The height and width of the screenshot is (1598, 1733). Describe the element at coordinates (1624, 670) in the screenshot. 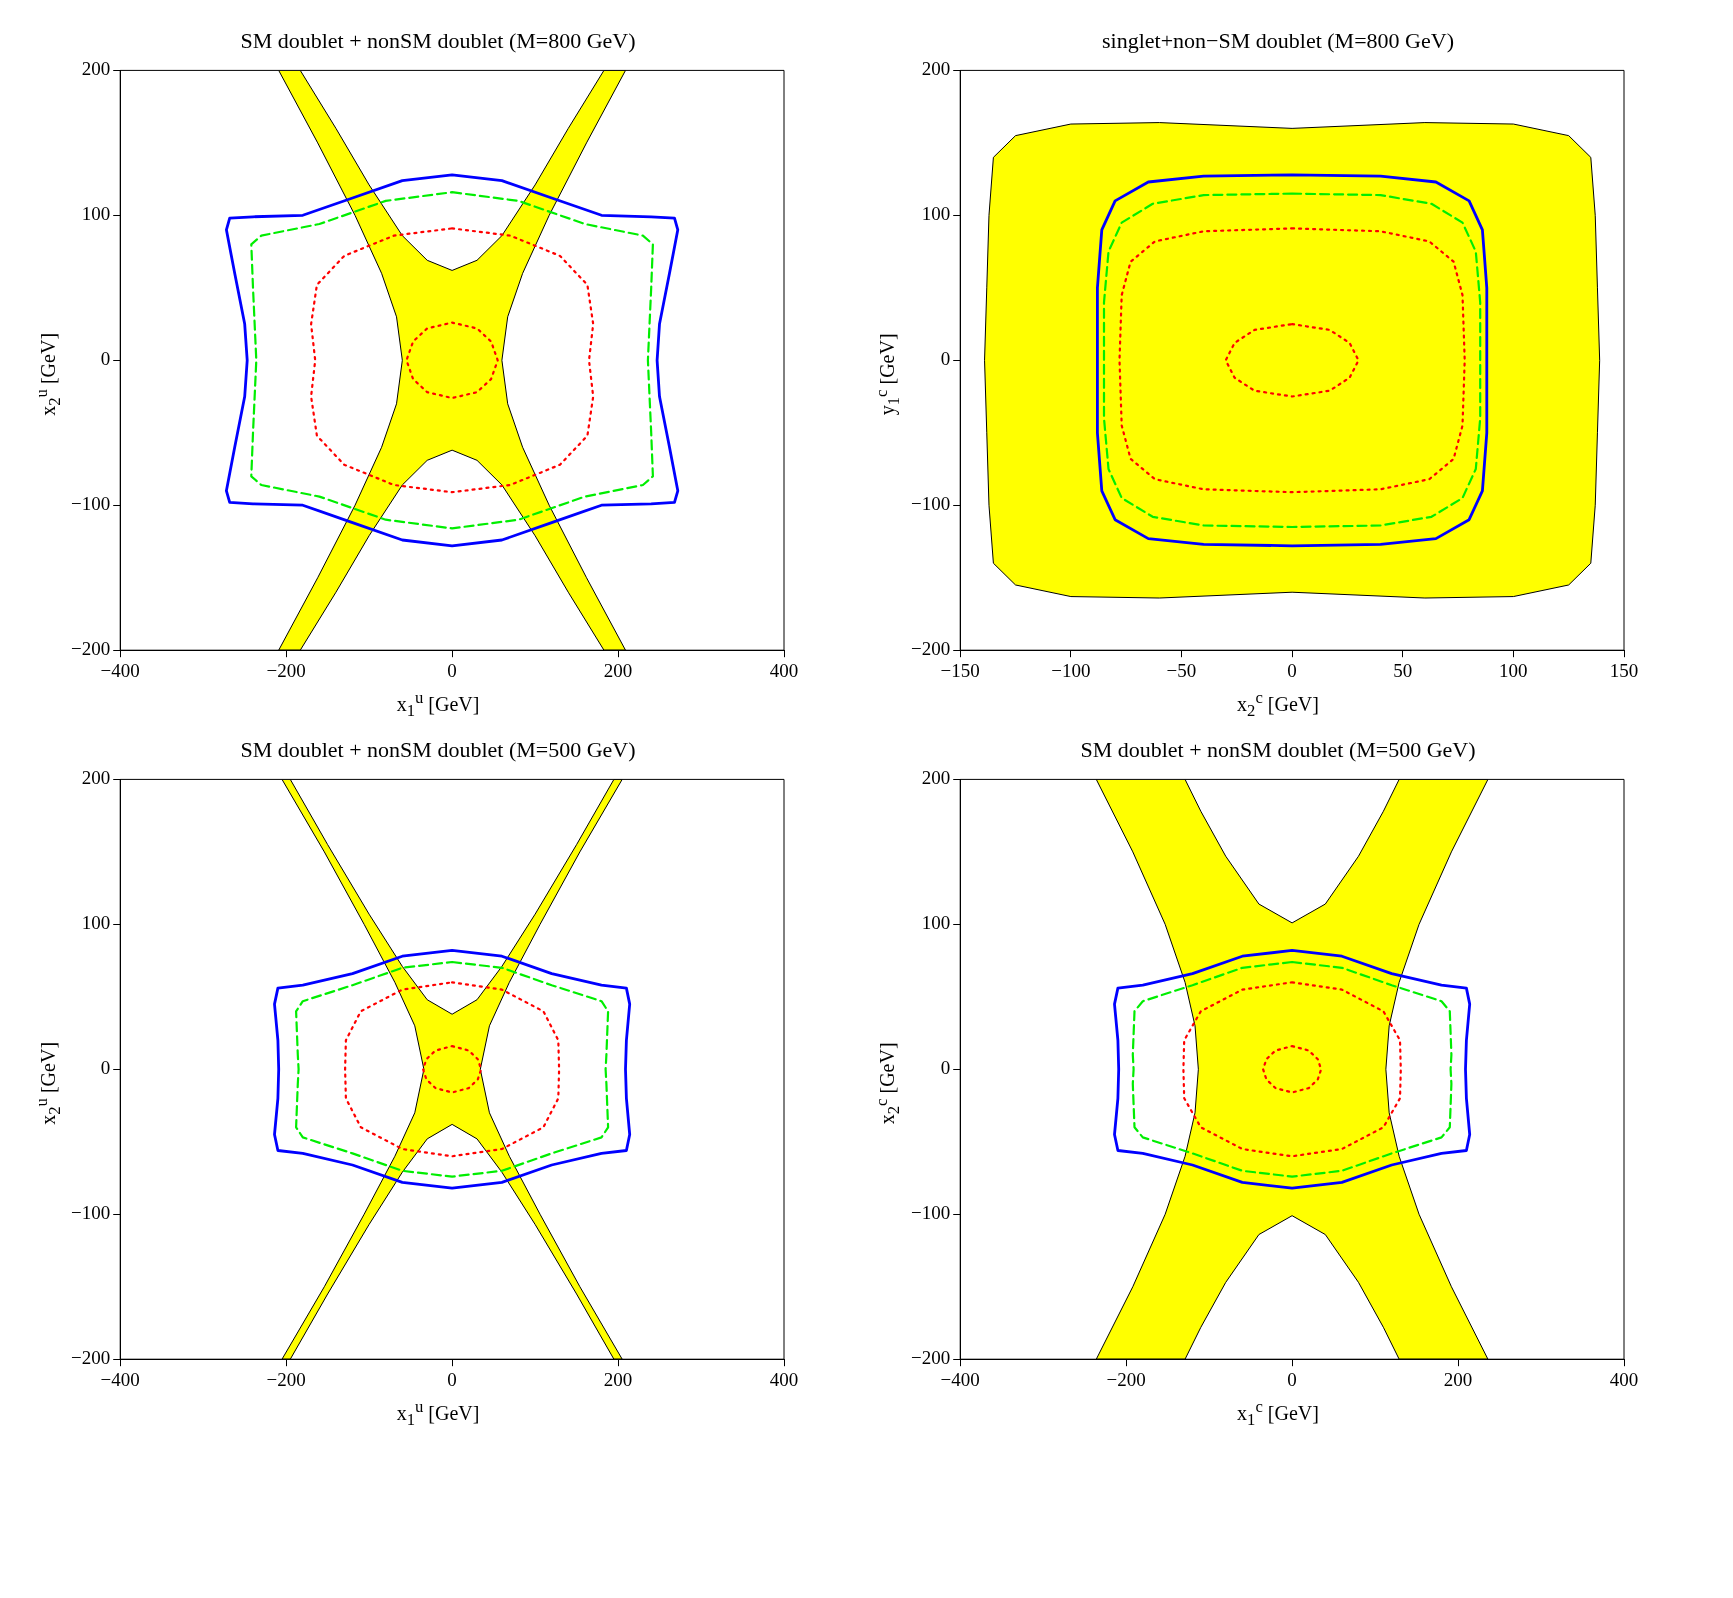

I see `x-tick-label: 150` at that location.